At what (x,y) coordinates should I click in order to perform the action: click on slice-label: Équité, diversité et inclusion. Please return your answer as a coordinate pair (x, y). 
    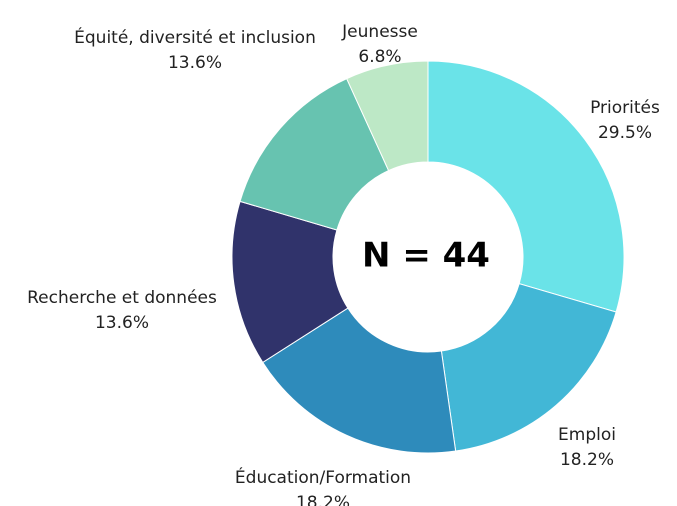
    Looking at the image, I should click on (195, 37).